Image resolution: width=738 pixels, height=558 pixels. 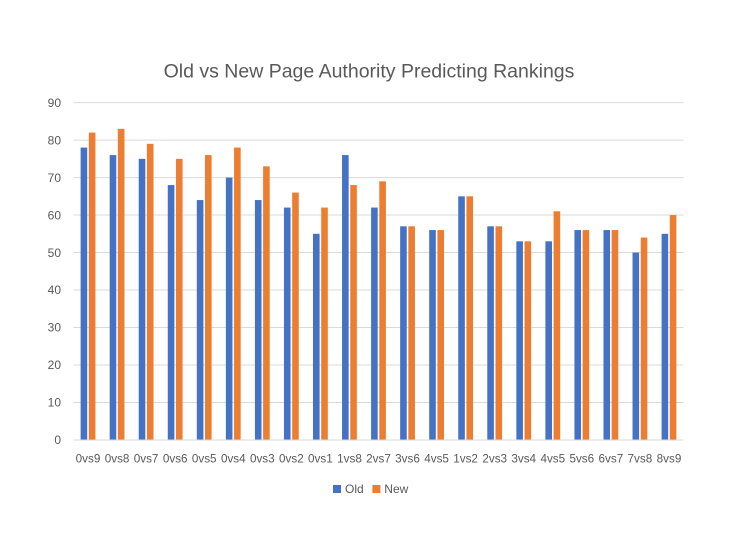 What do you see at coordinates (523, 458) in the screenshot?
I see `svg-text: 3vs4` at bounding box center [523, 458].